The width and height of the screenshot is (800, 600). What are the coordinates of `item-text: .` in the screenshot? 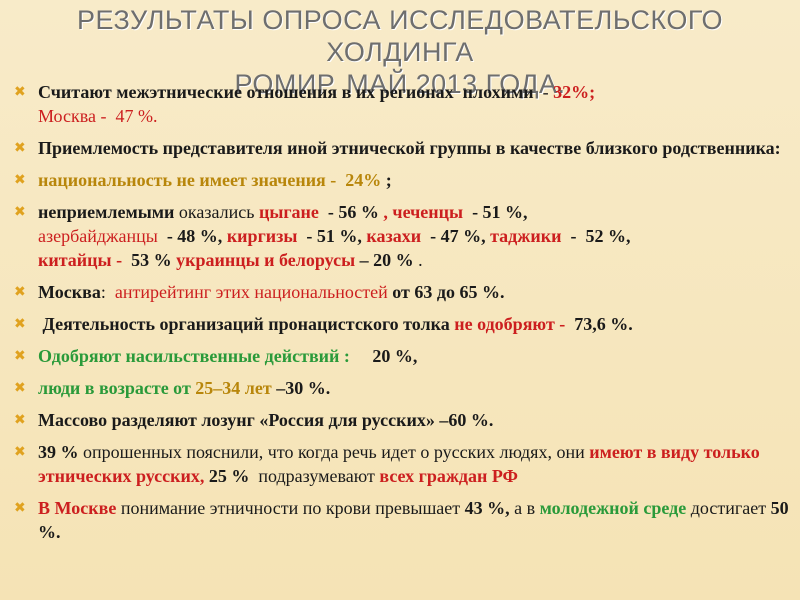 It's located at (418, 260).